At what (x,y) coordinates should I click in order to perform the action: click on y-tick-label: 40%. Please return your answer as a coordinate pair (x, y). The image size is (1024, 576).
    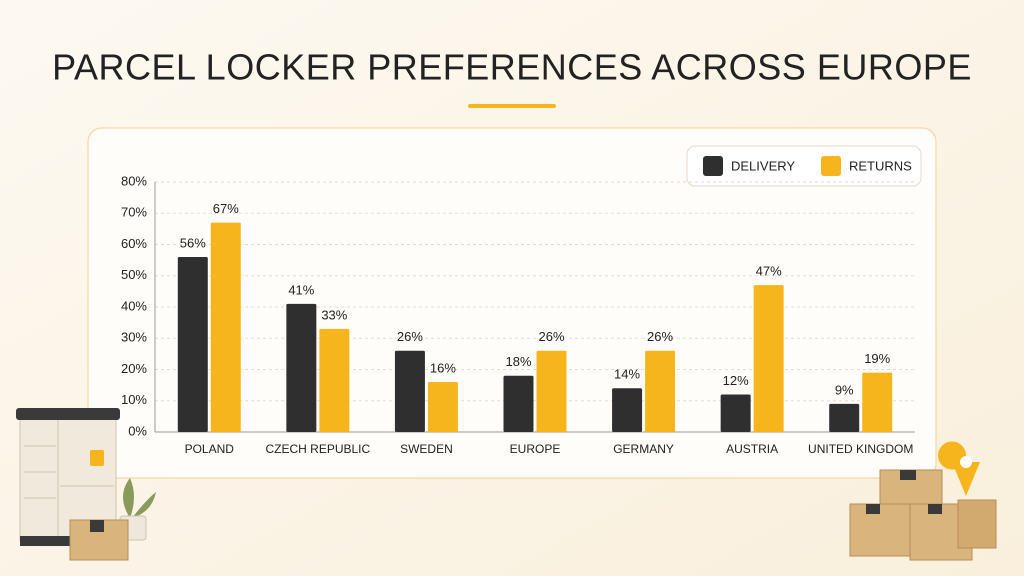
    Looking at the image, I should click on (134, 305).